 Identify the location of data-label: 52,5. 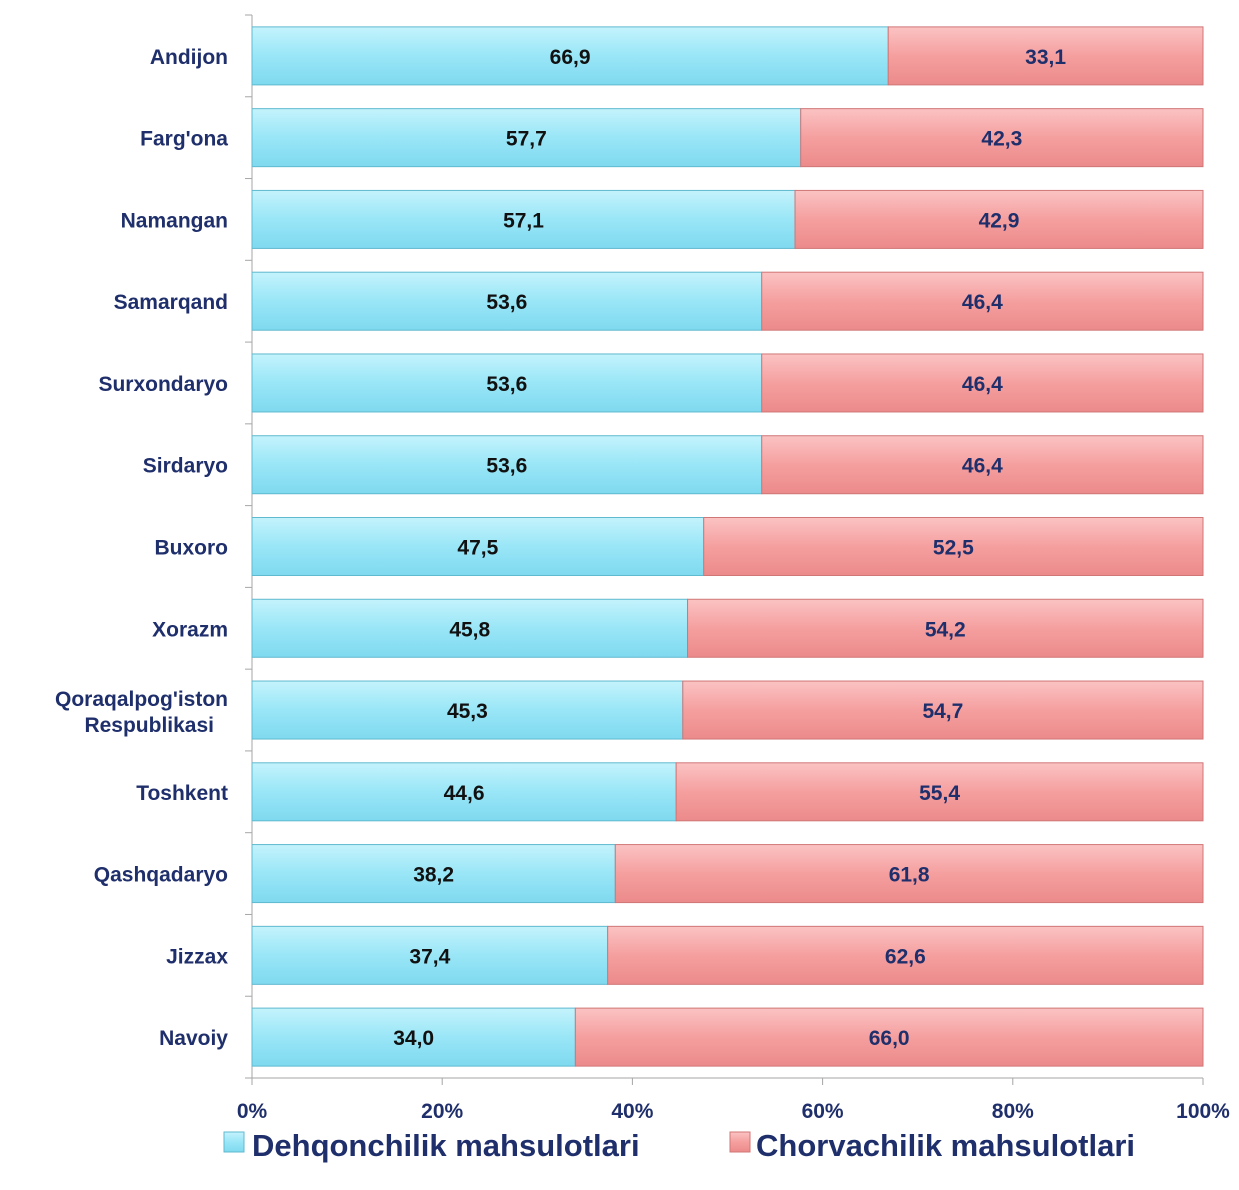
(953, 548).